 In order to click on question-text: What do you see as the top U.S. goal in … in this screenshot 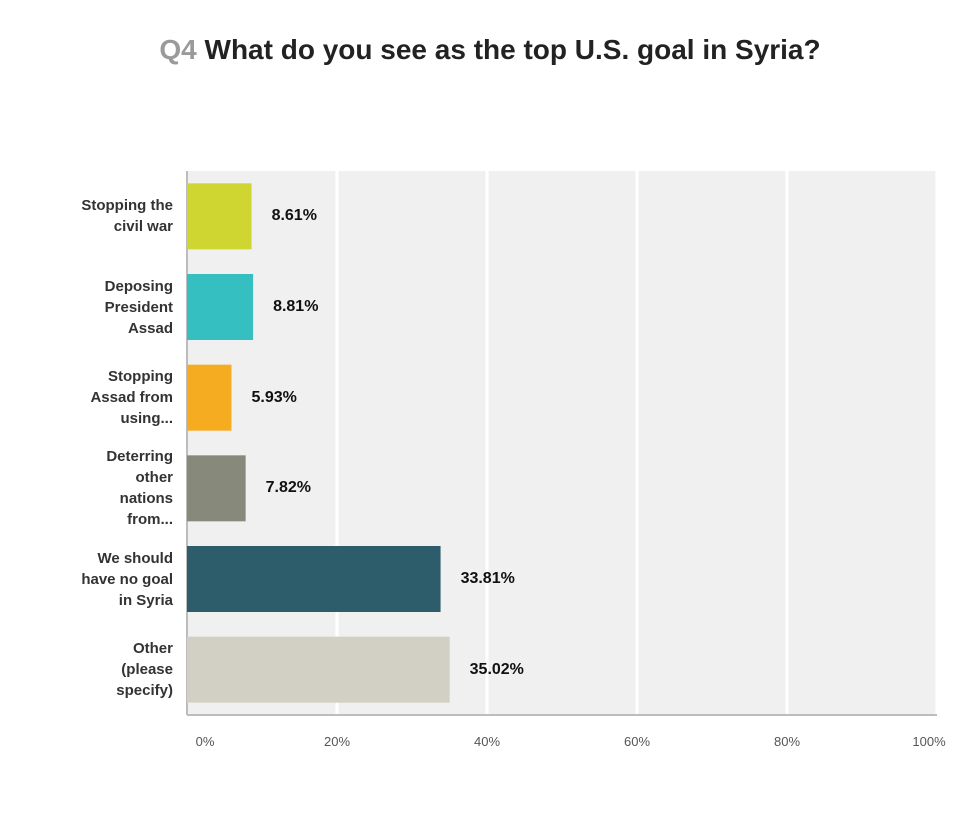, I will do `click(512, 49)`.